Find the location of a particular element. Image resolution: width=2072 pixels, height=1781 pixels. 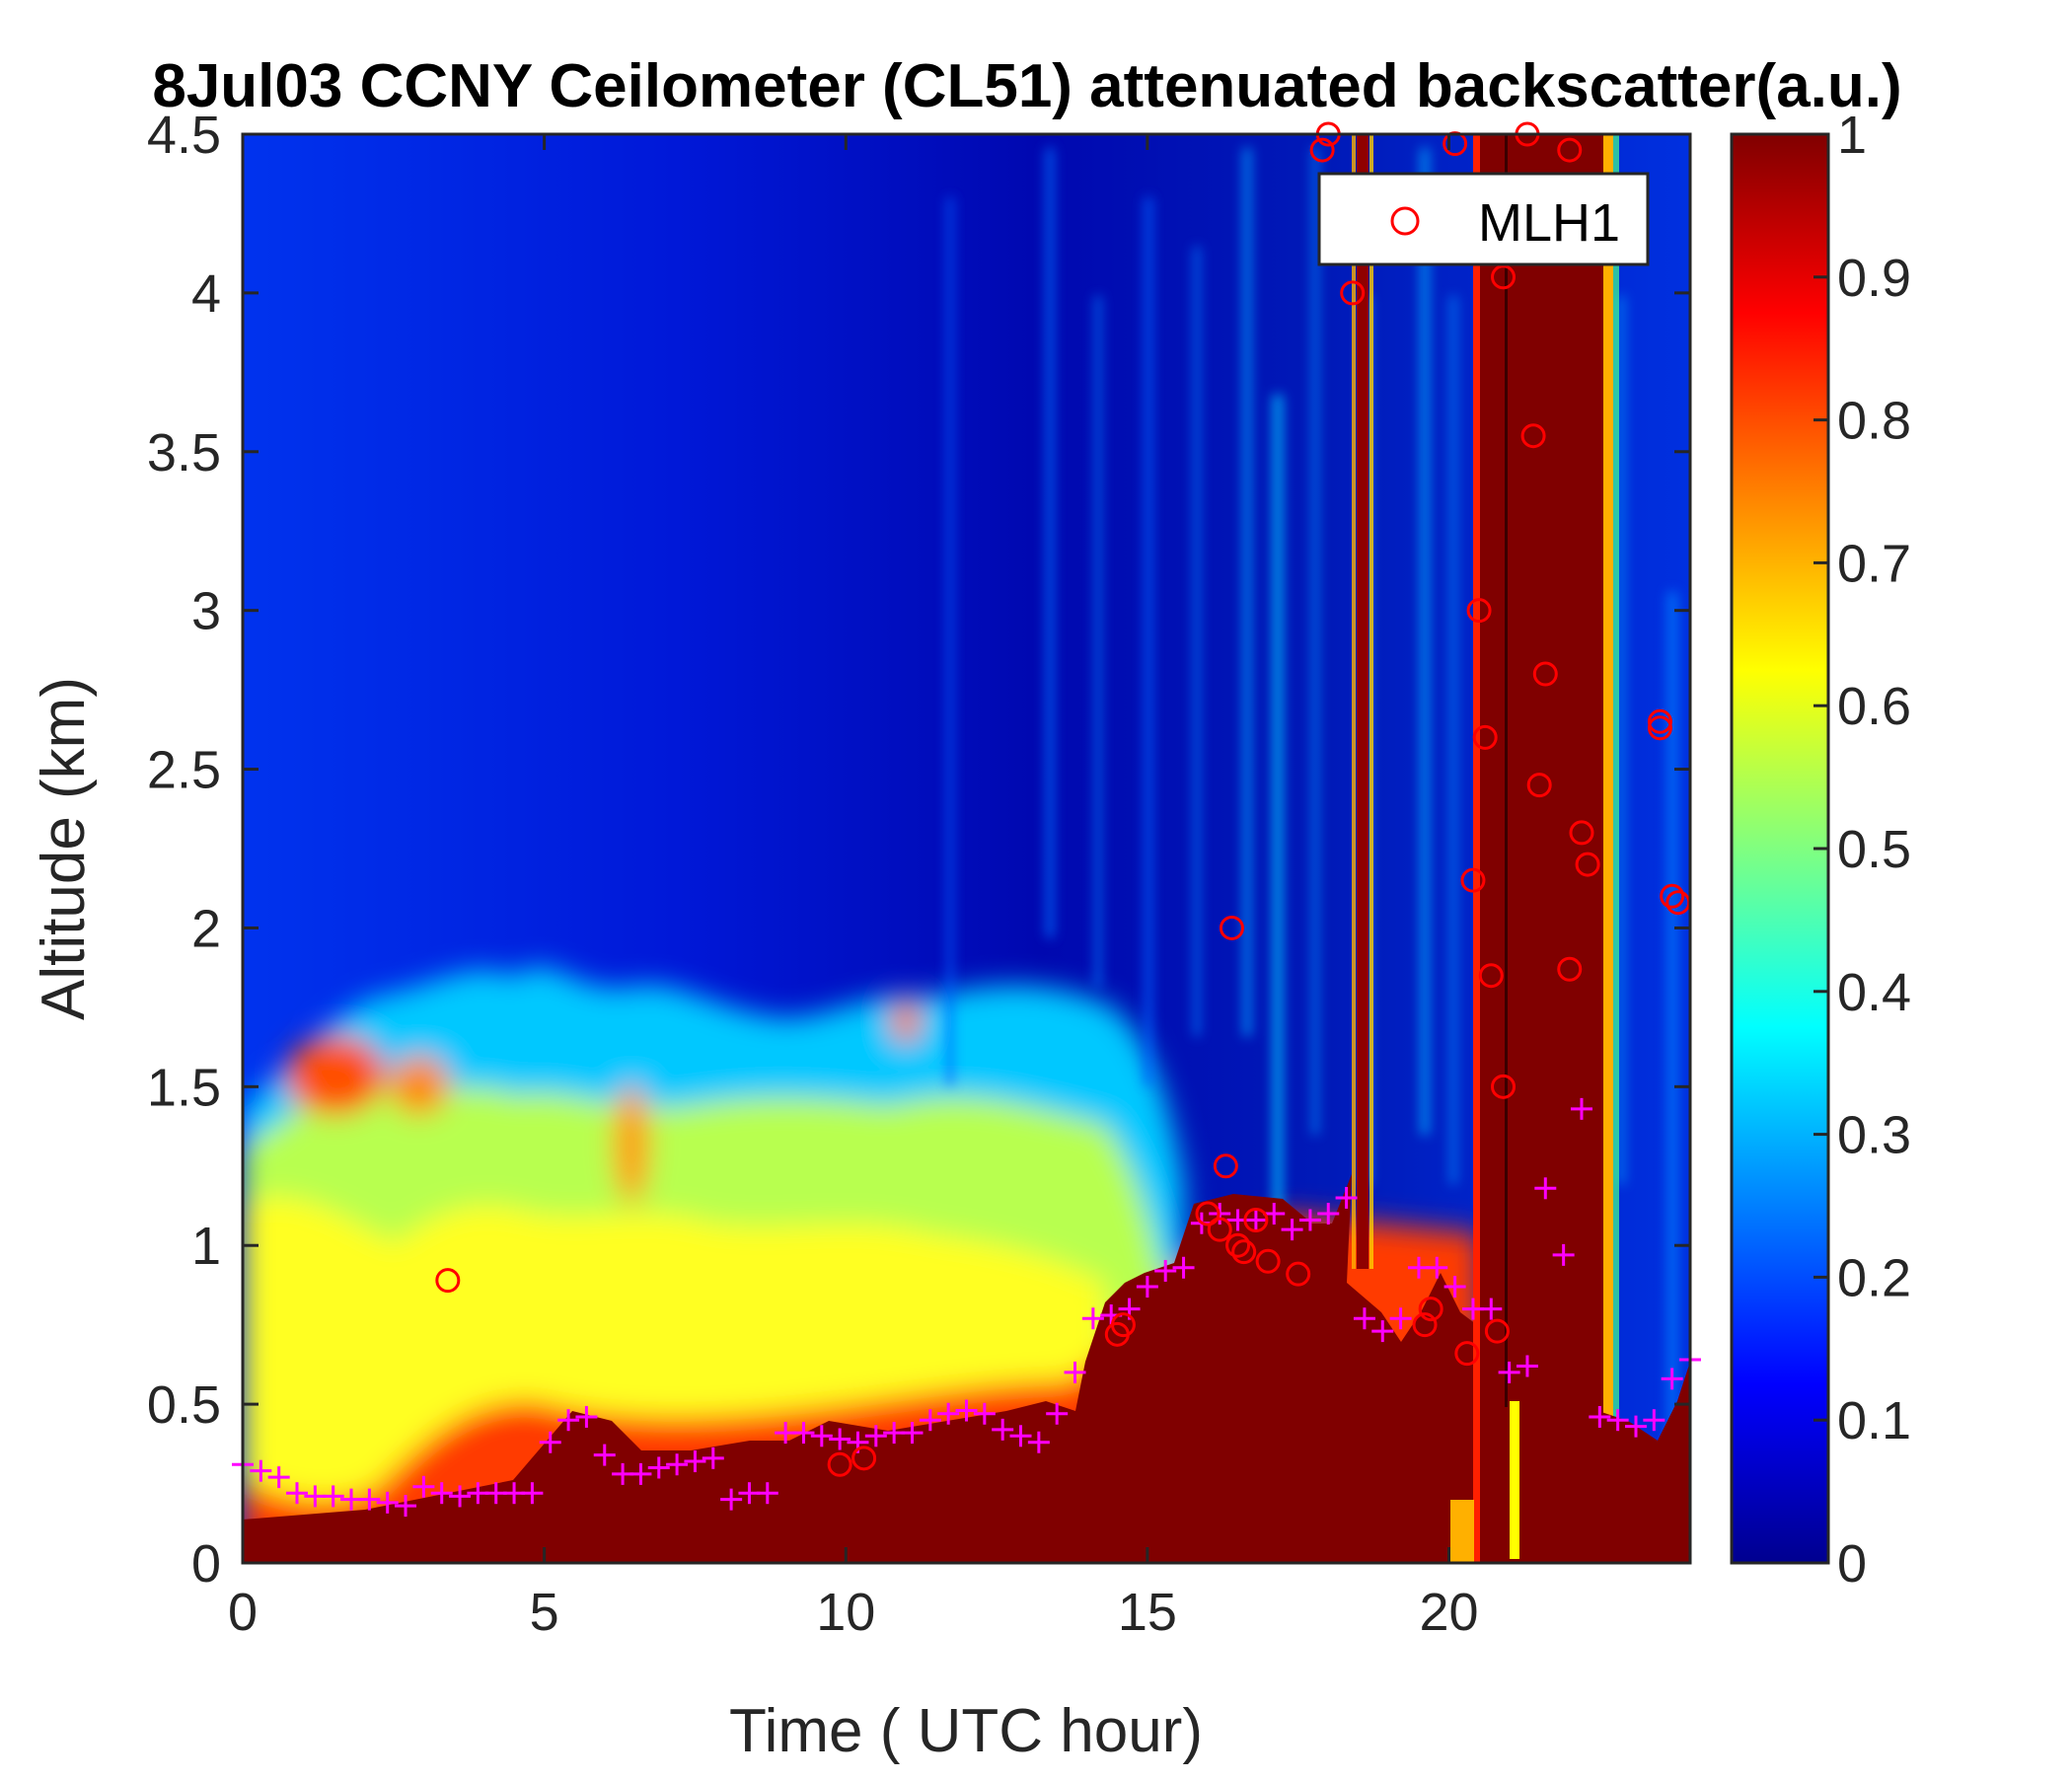

x-tick-label: 20 is located at coordinates (1448, 1612).